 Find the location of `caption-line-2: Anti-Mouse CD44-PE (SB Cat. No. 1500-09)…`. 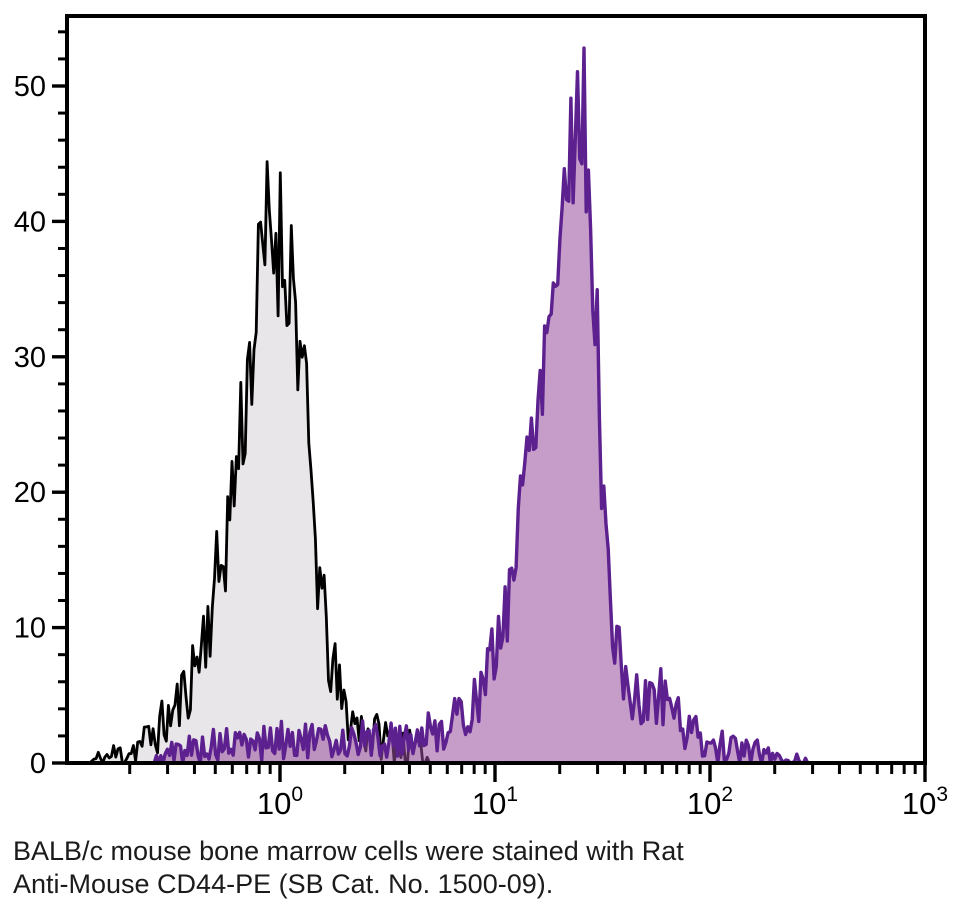

caption-line-2: Anti-Mouse CD44-PE (SB Cat. No. 1500-09)… is located at coordinates (283, 884).